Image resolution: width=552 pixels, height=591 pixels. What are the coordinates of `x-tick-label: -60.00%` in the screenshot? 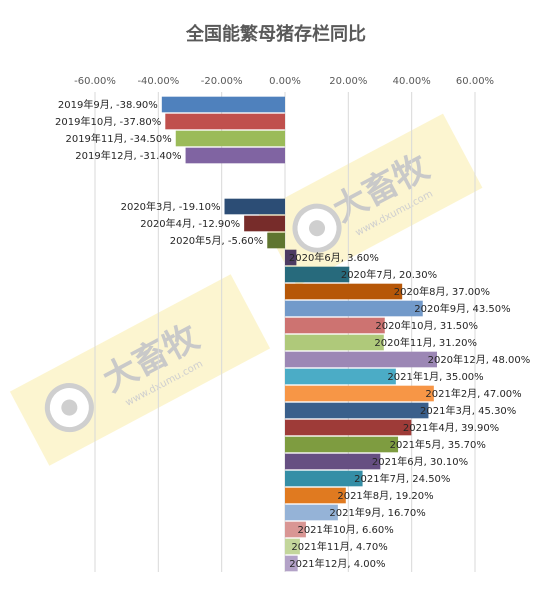 It's located at (95, 81).